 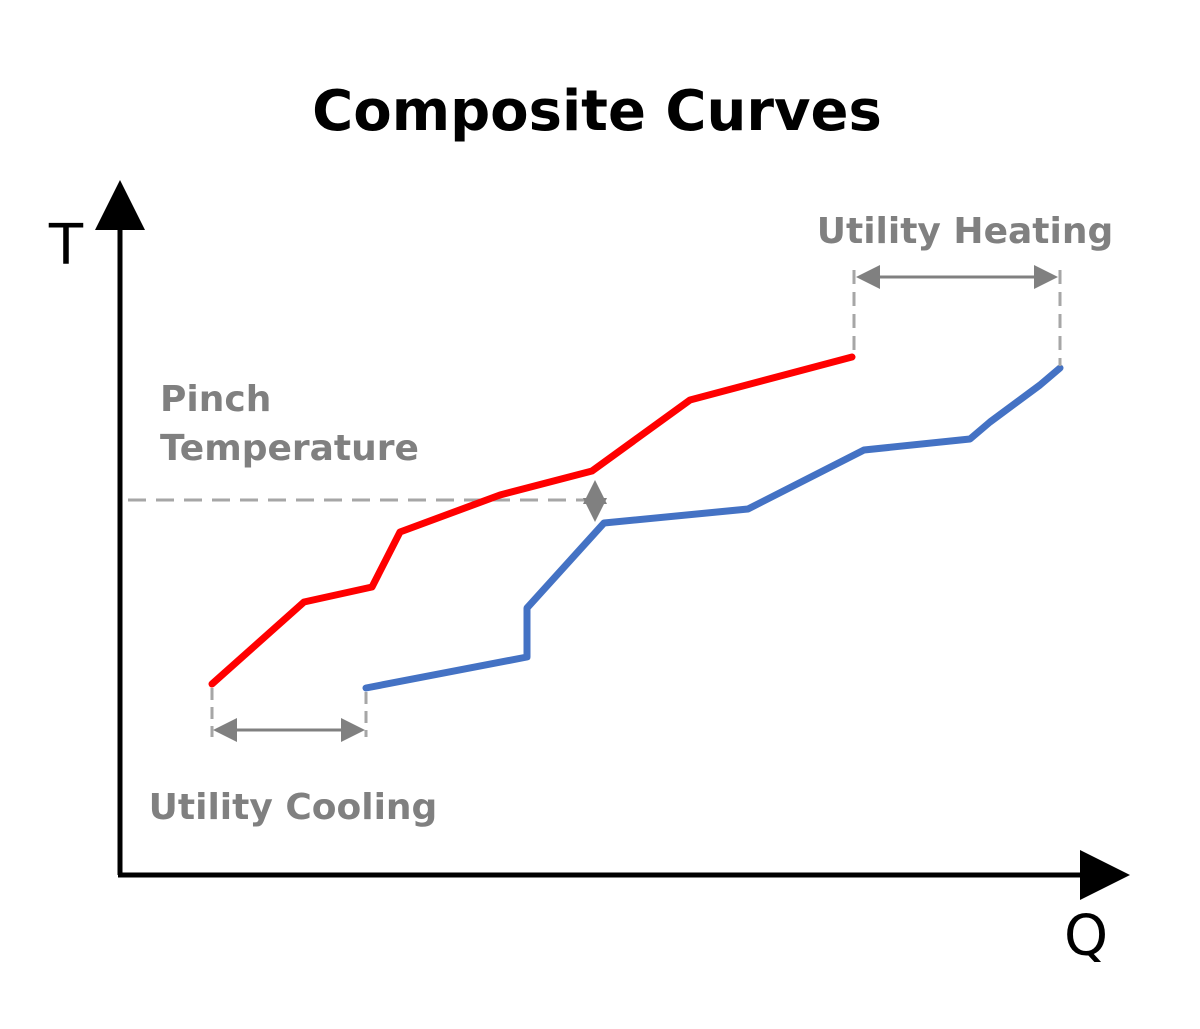 What do you see at coordinates (1086, 936) in the screenshot?
I see `x-axis-label: Q` at bounding box center [1086, 936].